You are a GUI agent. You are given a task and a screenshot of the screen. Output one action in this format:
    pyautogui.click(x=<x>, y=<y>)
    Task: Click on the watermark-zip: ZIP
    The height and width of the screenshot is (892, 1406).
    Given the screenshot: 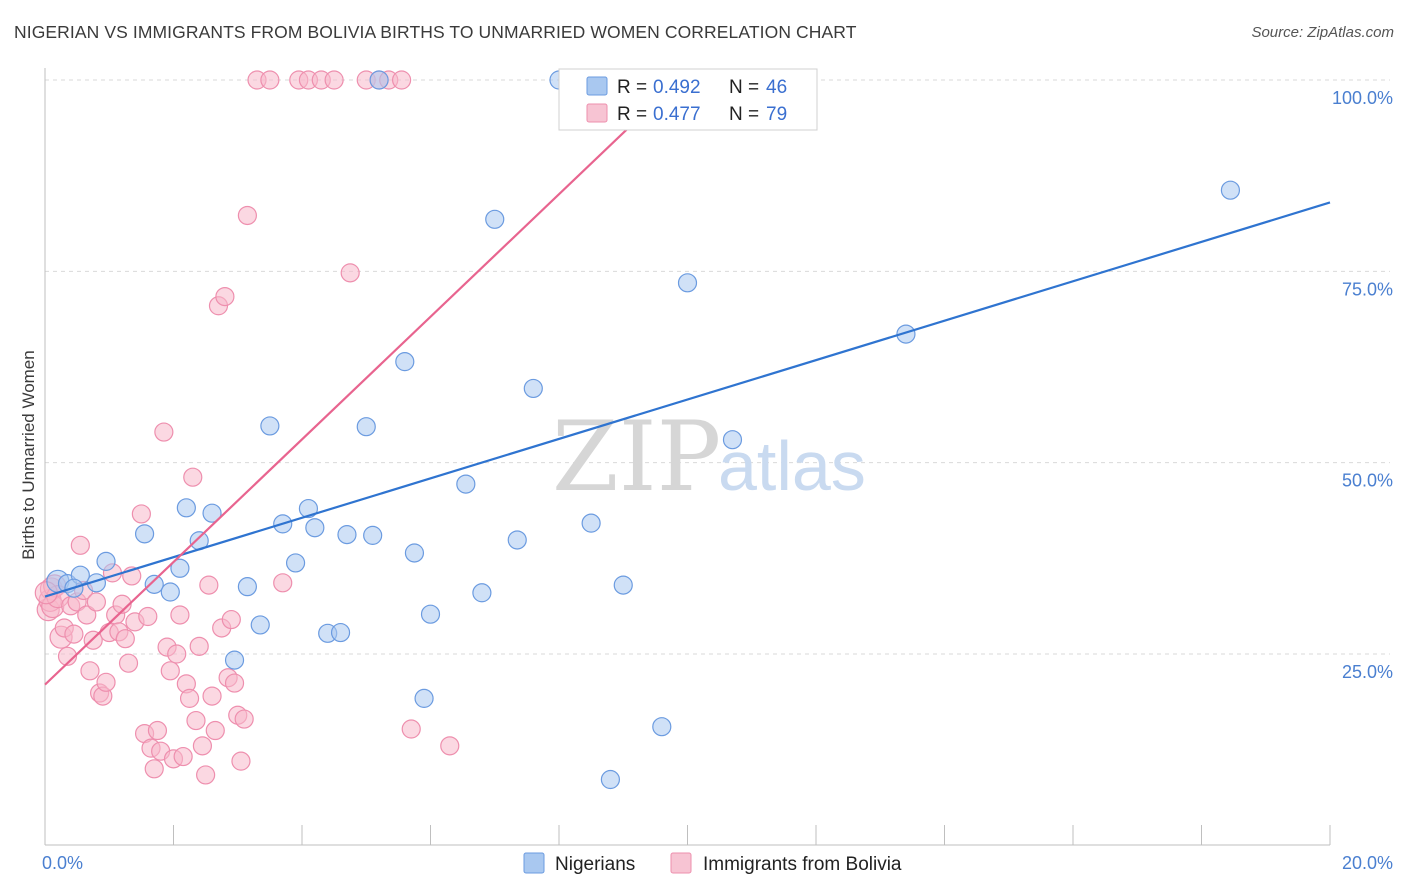 What is the action you would take?
    pyautogui.click(x=636, y=457)
    